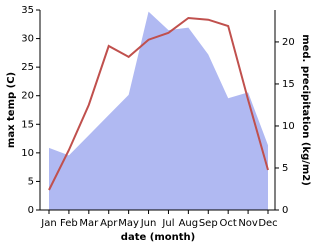 The width and height of the screenshot is (320, 247). I want to click on x-tick-label: Mar, so click(89, 223).